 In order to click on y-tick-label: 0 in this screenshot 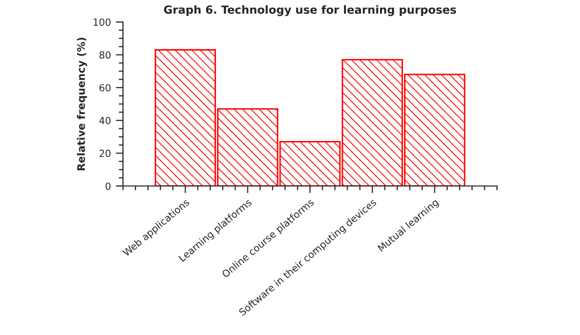, I will do `click(108, 186)`.